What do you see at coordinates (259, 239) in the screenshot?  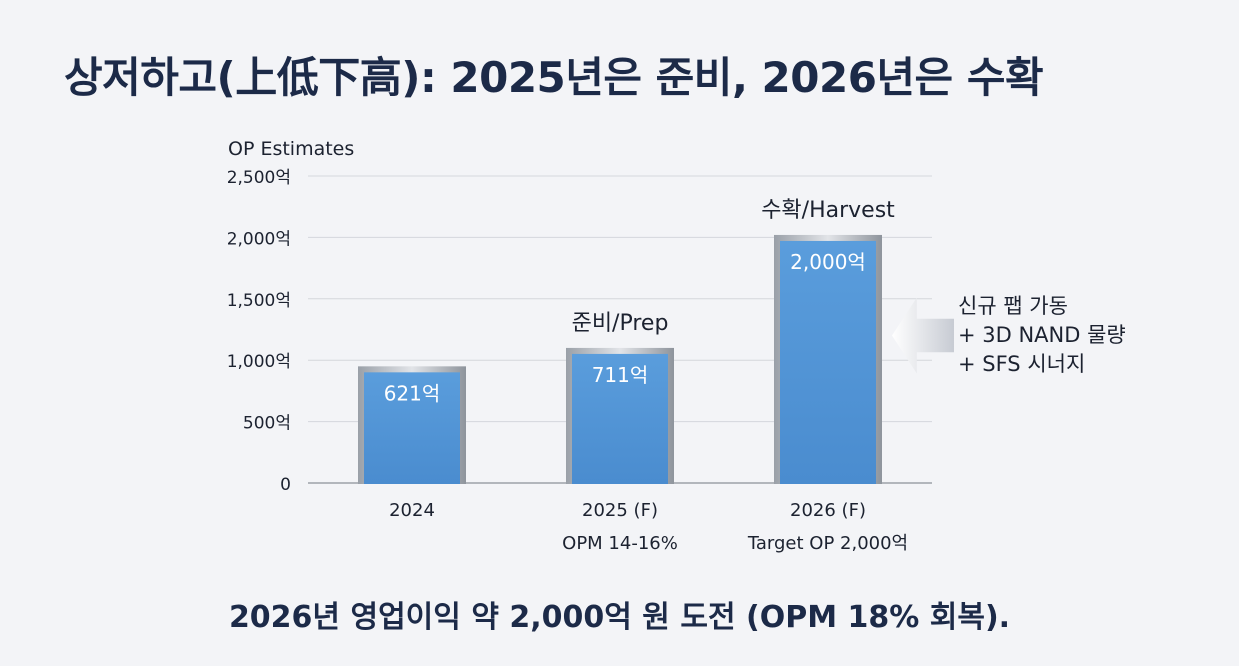 I see `y-tick-label: 2,000억` at bounding box center [259, 239].